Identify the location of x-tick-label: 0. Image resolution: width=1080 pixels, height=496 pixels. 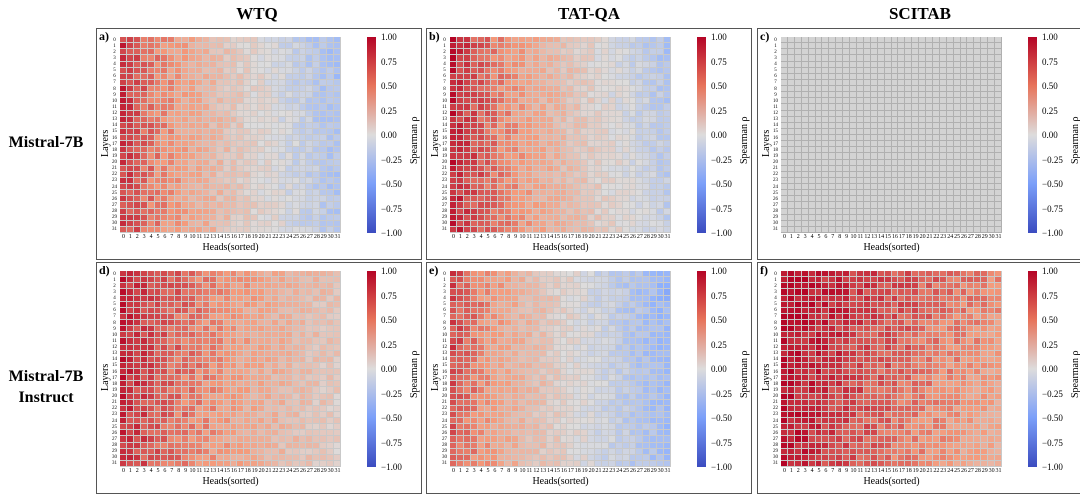
(123, 471).